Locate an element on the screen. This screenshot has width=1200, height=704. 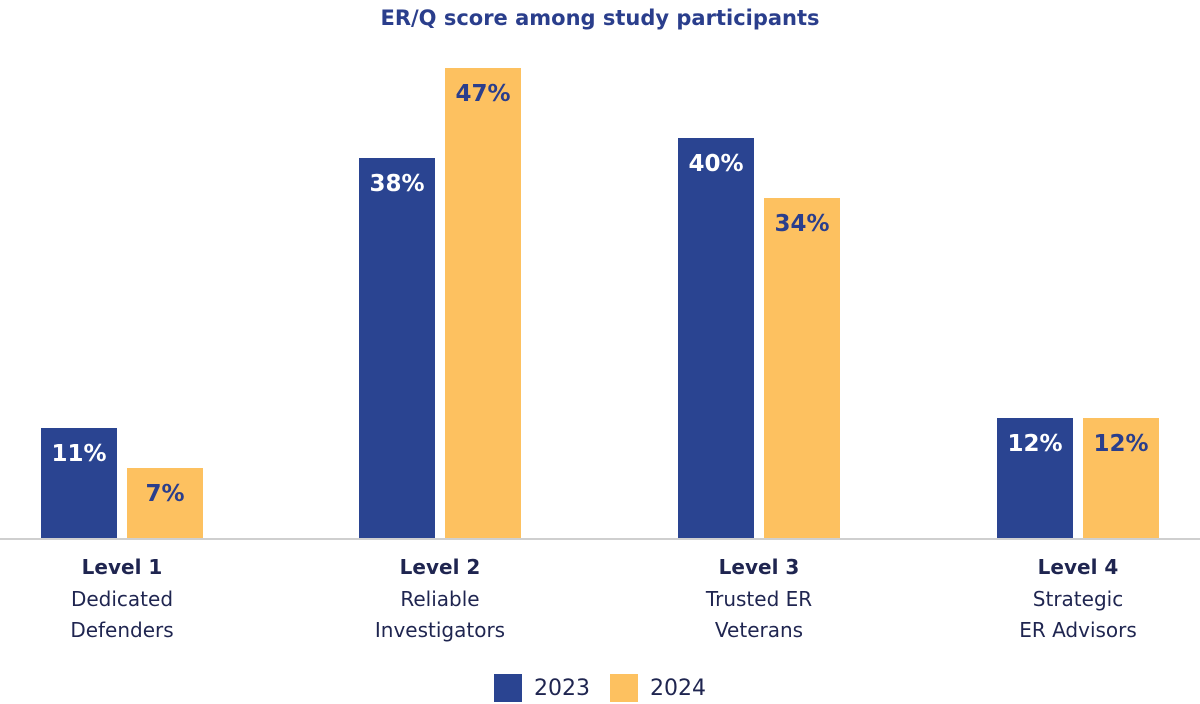
legend-item-2024: 2024 is located at coordinates (658, 688).